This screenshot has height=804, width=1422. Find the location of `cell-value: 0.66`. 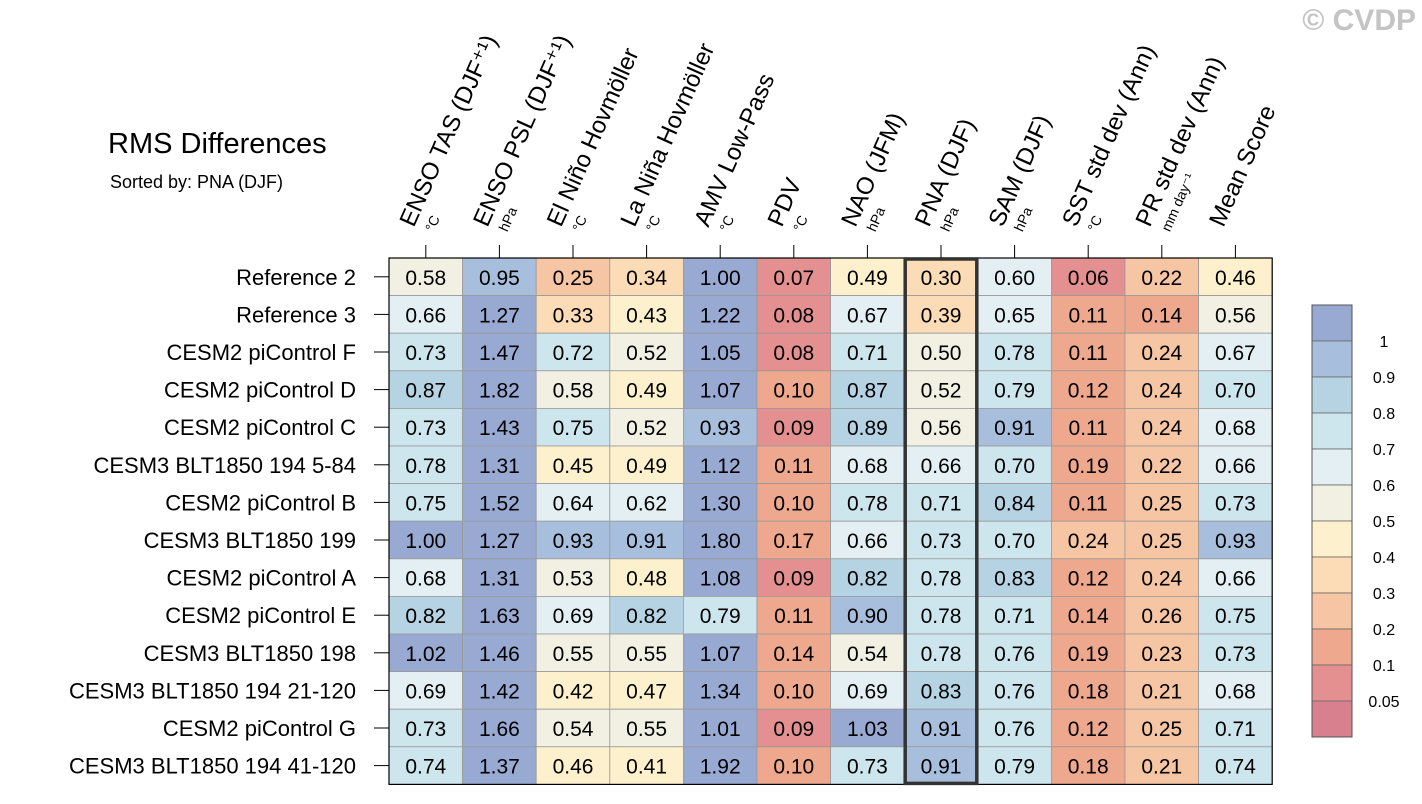

cell-value: 0.66 is located at coordinates (867, 541).